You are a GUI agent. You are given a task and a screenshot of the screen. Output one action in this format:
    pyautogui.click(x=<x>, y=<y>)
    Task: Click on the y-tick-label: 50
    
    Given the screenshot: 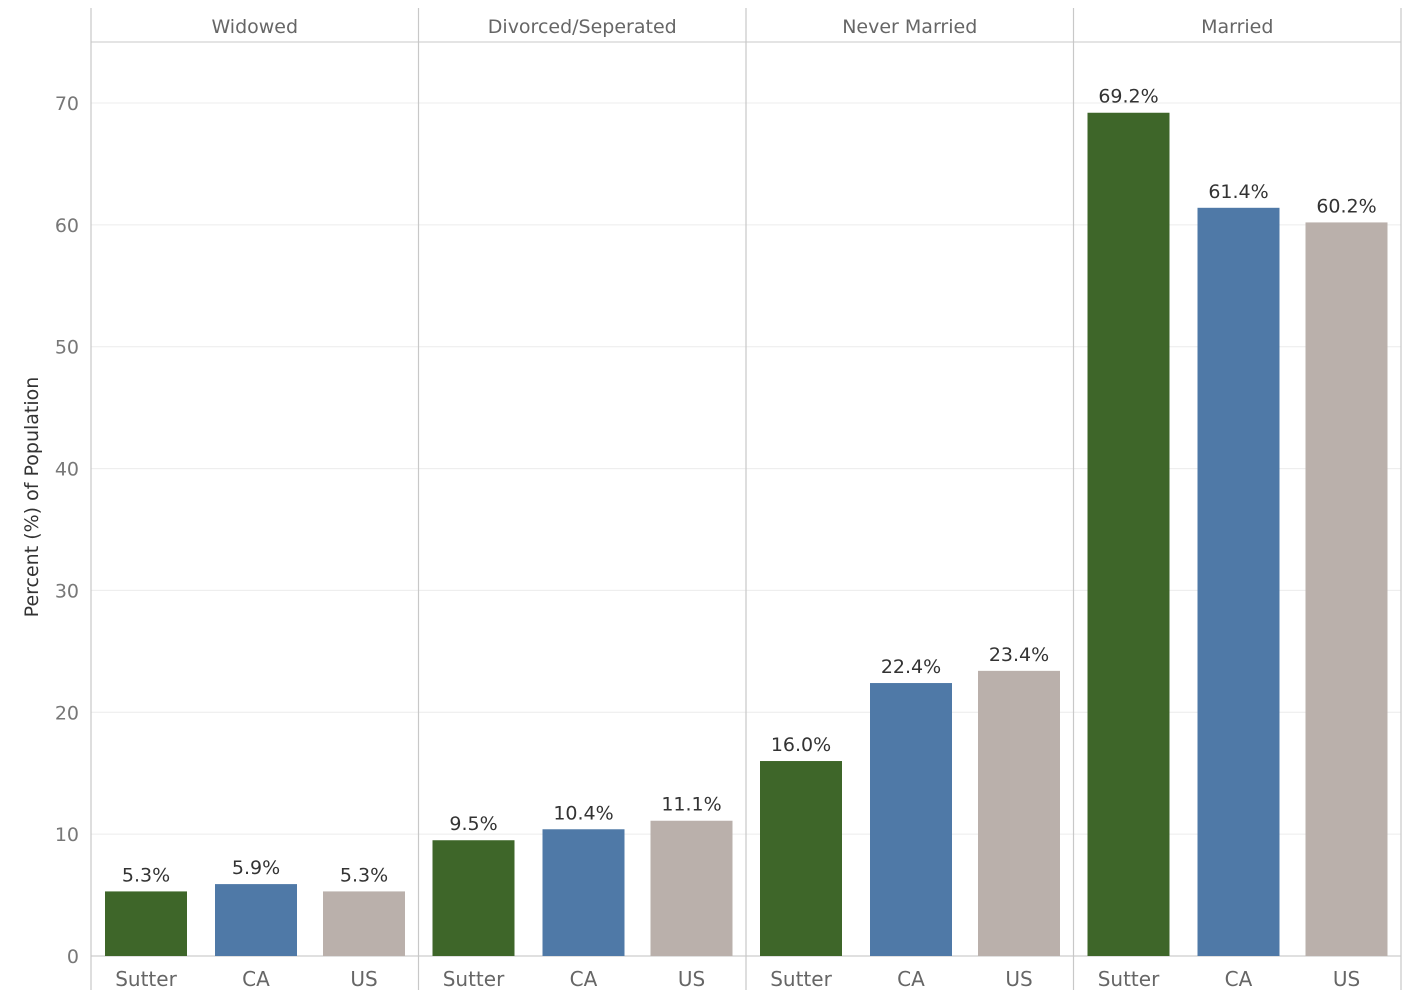 What is the action you would take?
    pyautogui.click(x=67, y=348)
    